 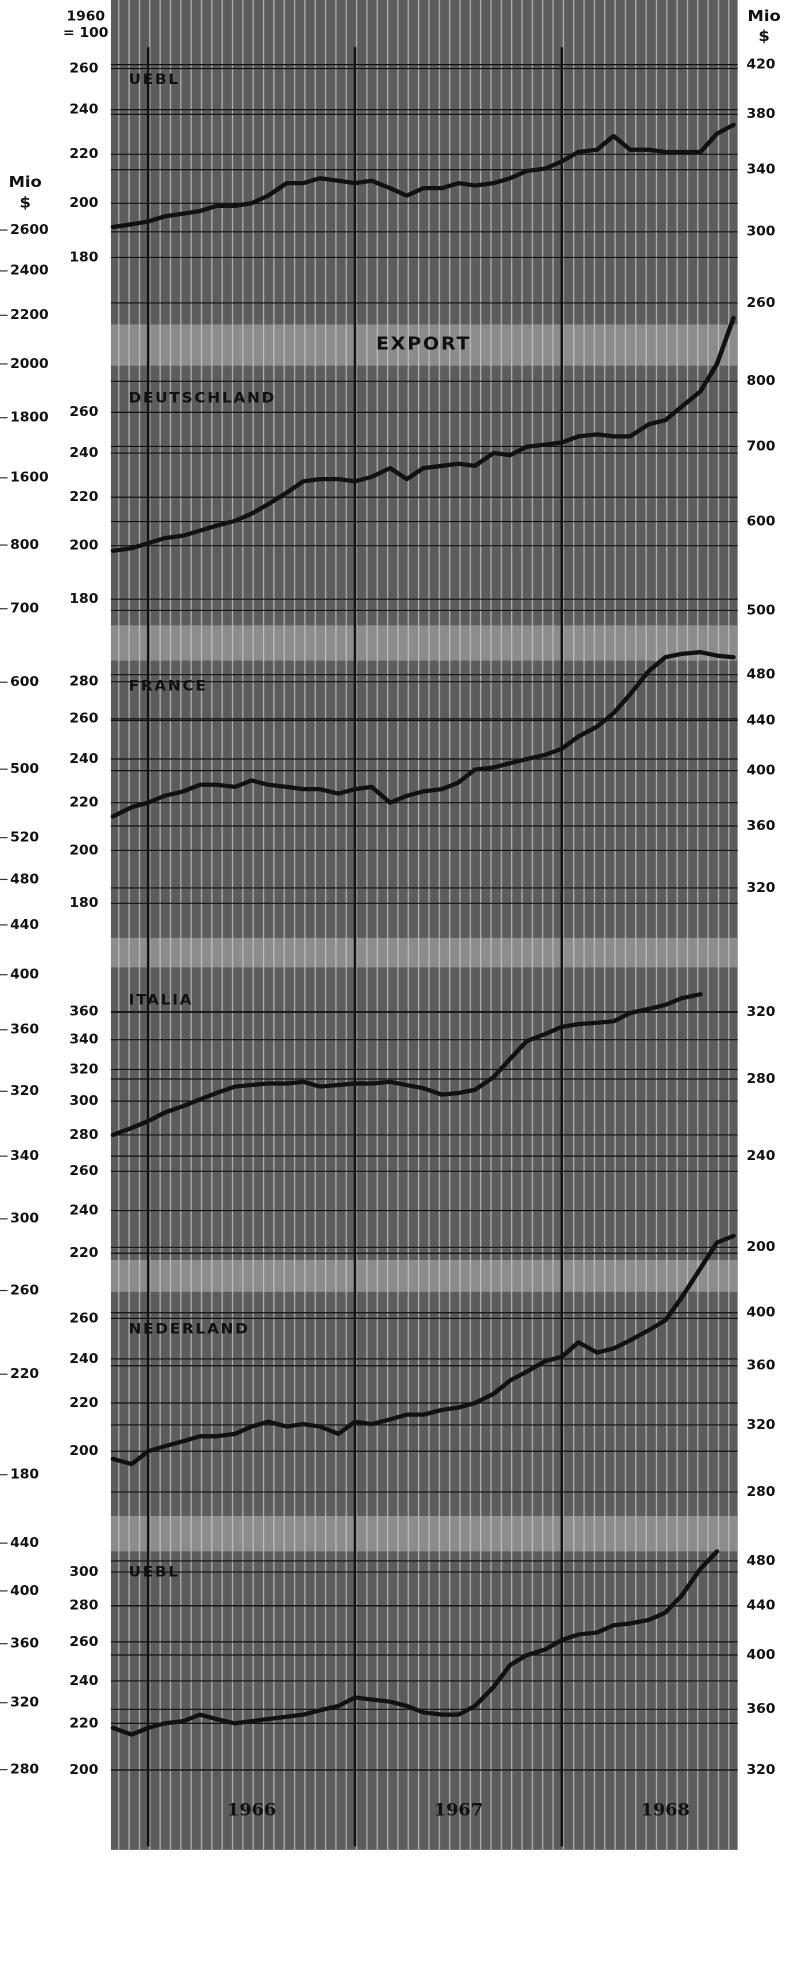 What do you see at coordinates (24, 880) in the screenshot?
I see `outer-tick-label: 480` at bounding box center [24, 880].